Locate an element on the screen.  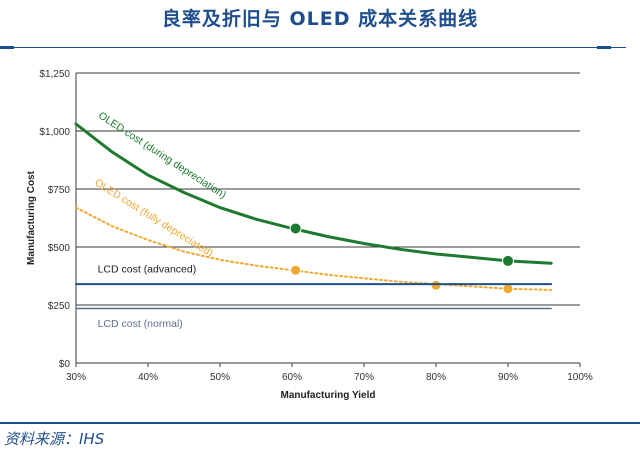
x-tick-label: 80% is located at coordinates (436, 377).